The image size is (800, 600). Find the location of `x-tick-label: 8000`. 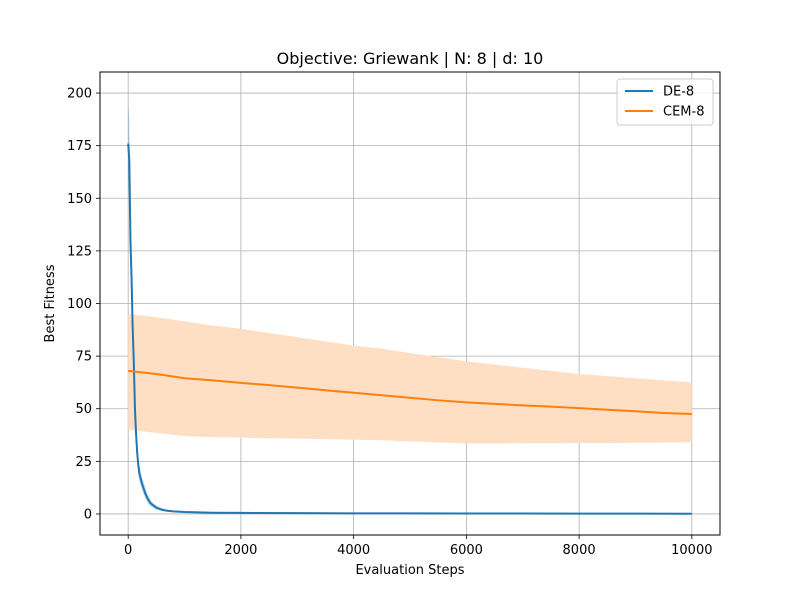

x-tick-label: 8000 is located at coordinates (579, 550).